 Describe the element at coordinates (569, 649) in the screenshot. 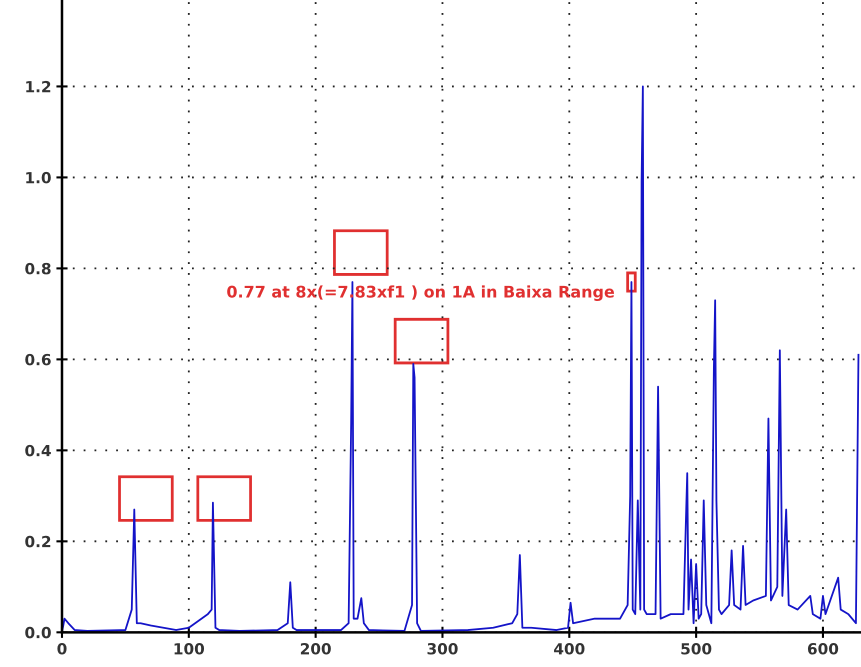

I see `x-tick-label: 400` at that location.